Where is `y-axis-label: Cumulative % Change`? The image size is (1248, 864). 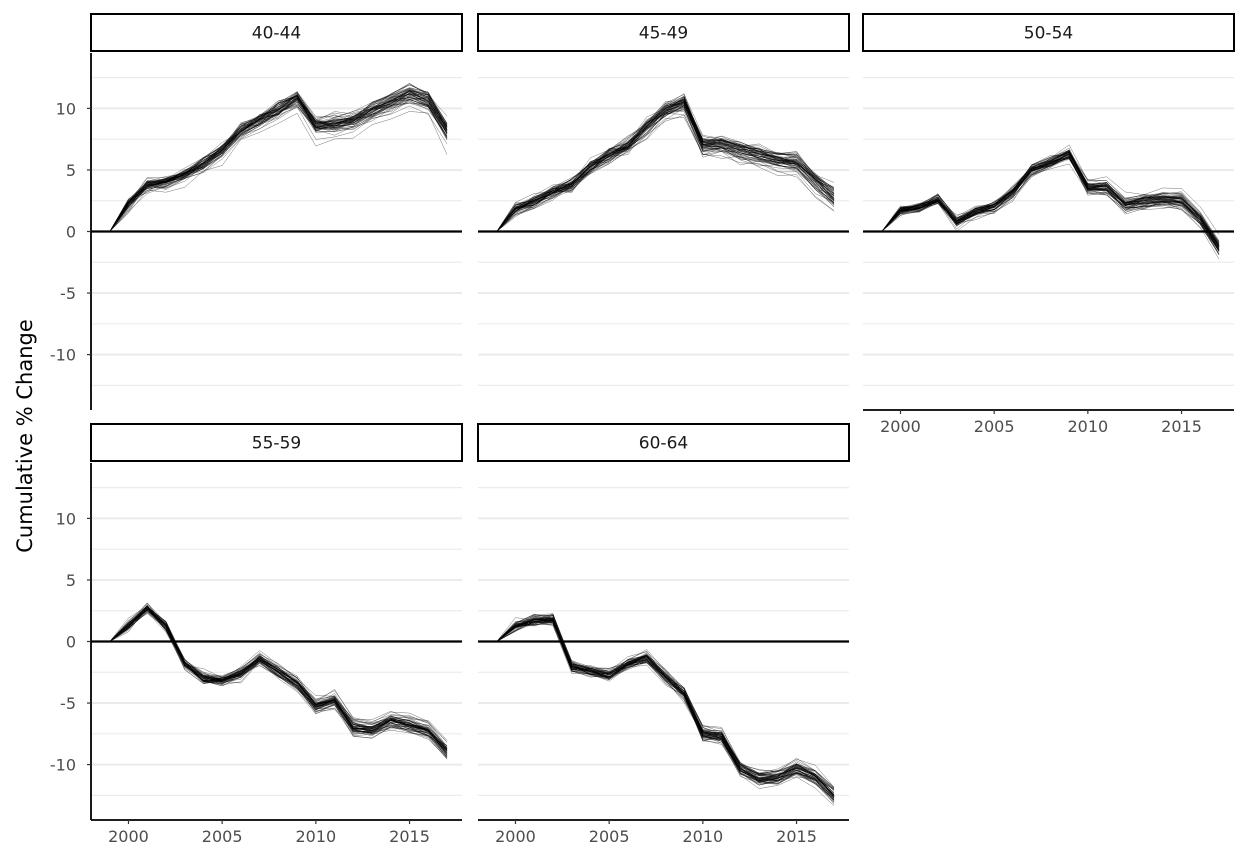 y-axis-label: Cumulative % Change is located at coordinates (25, 436).